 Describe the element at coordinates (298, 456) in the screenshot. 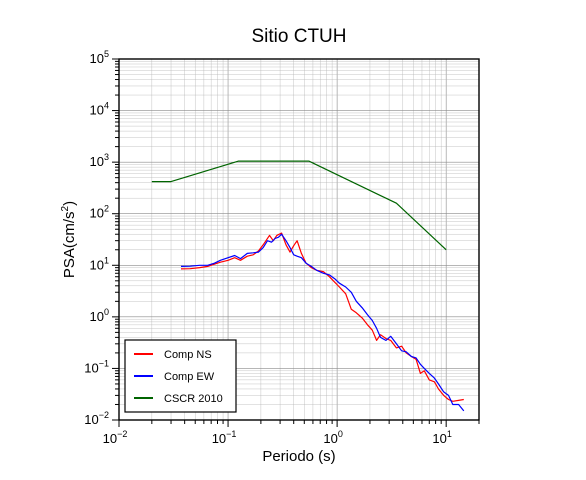

I see `x-axis-label: Periodo (s)` at that location.